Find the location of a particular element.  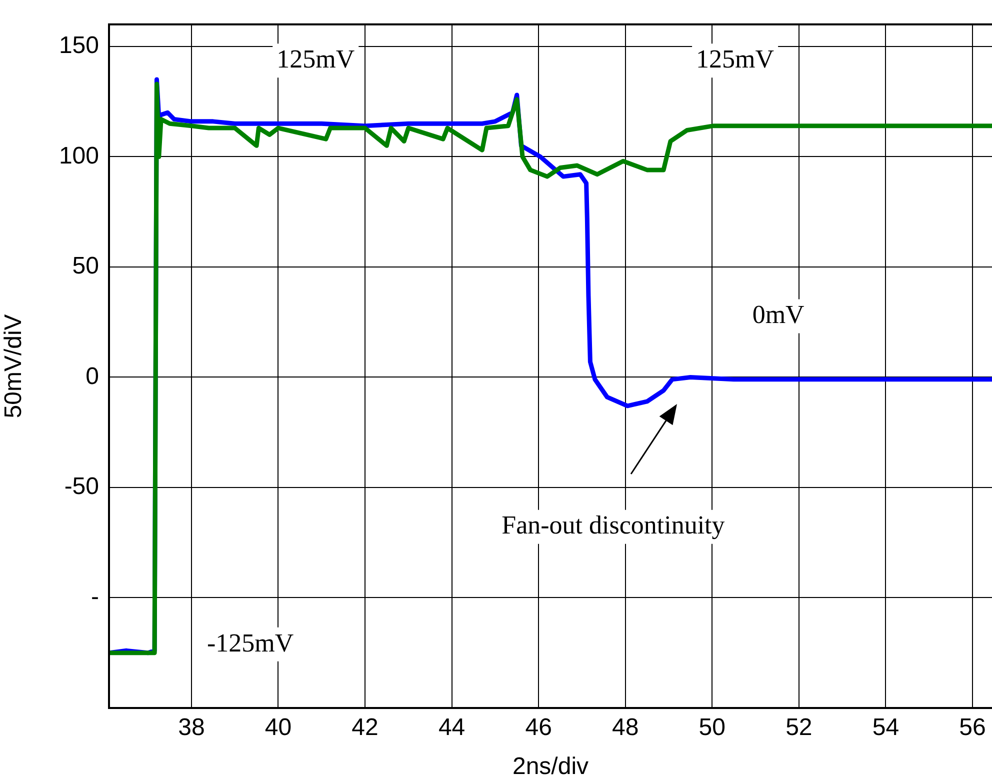

y-tick-label: 0 is located at coordinates (92, 376).